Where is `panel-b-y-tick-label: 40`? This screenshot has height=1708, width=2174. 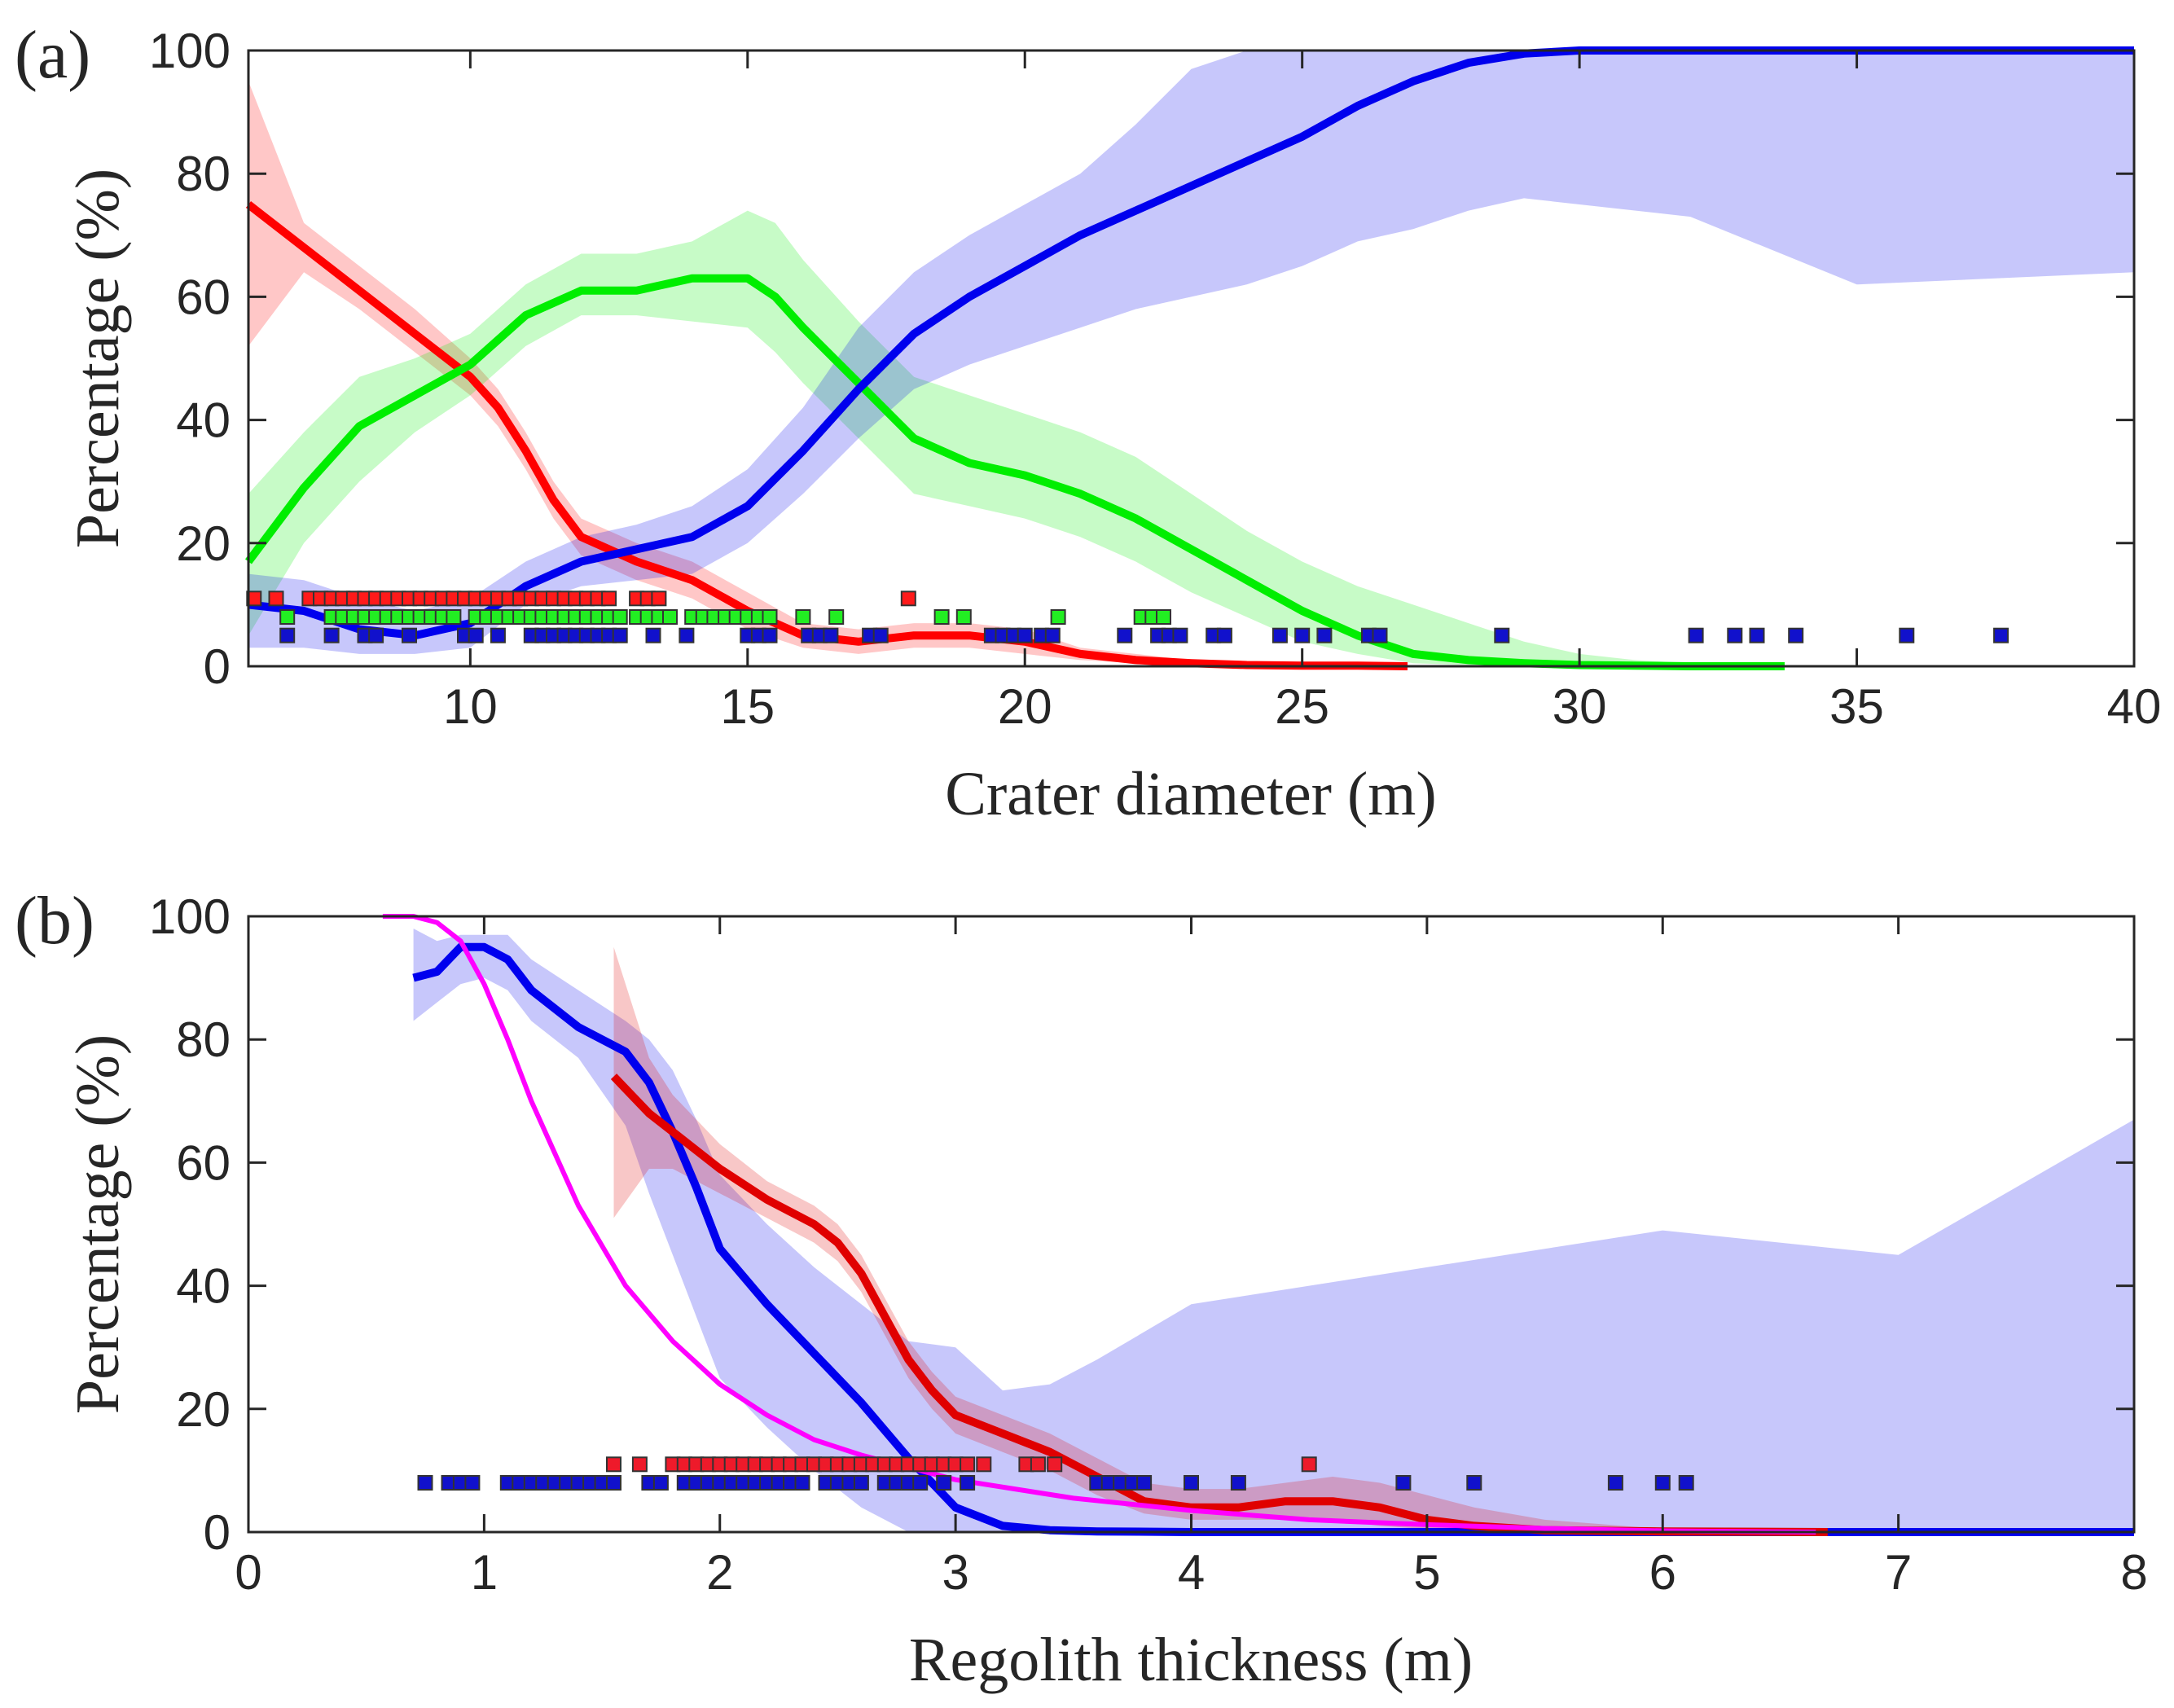 panel-b-y-tick-label: 40 is located at coordinates (204, 1286).